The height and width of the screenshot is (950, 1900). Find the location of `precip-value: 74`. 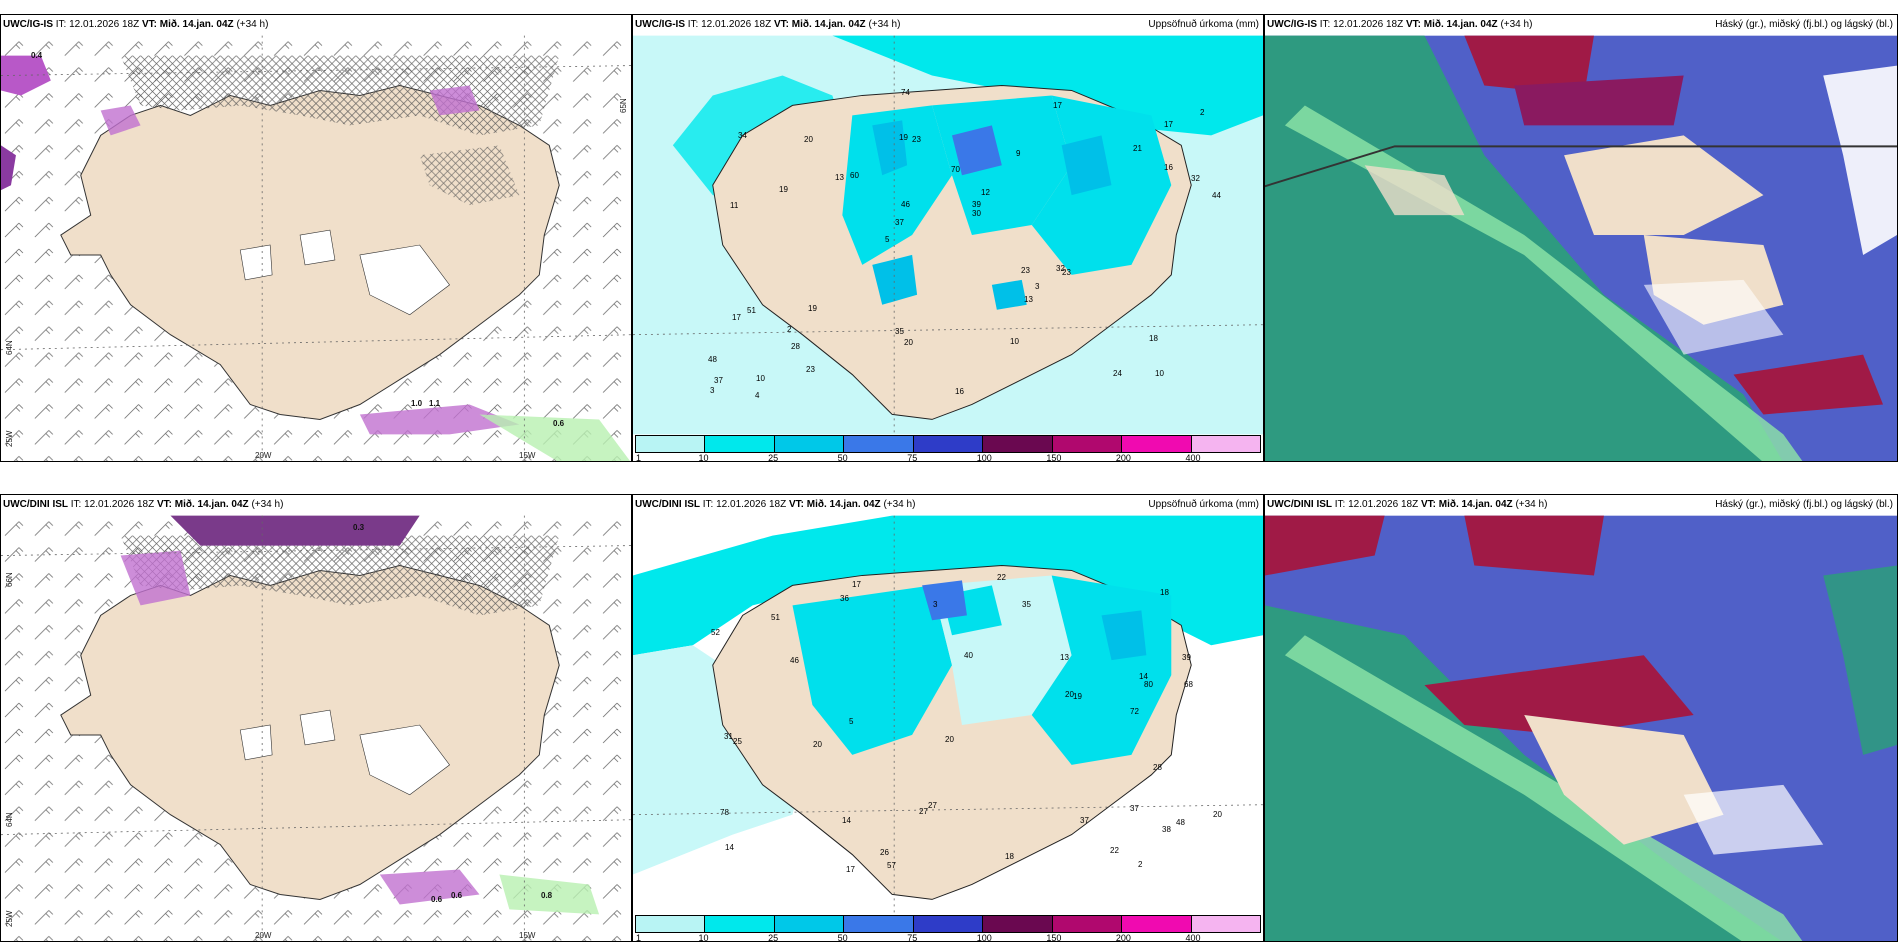

precip-value: 74 is located at coordinates (905, 92).